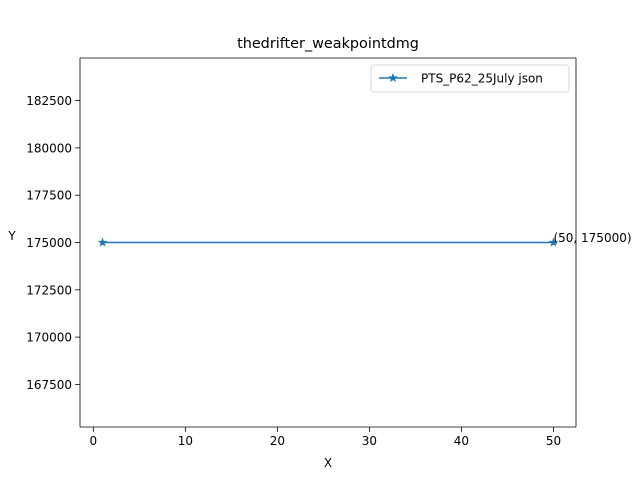  Describe the element at coordinates (49, 290) in the screenshot. I see `y-tick-label: 172500` at that location.